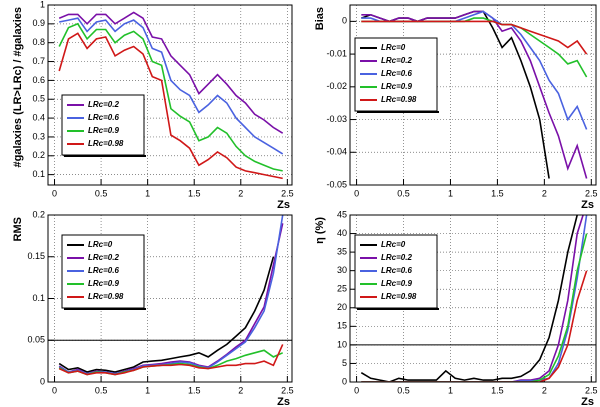  Describe the element at coordinates (342, 344) in the screenshot. I see `y-tick-label: 10` at that location.